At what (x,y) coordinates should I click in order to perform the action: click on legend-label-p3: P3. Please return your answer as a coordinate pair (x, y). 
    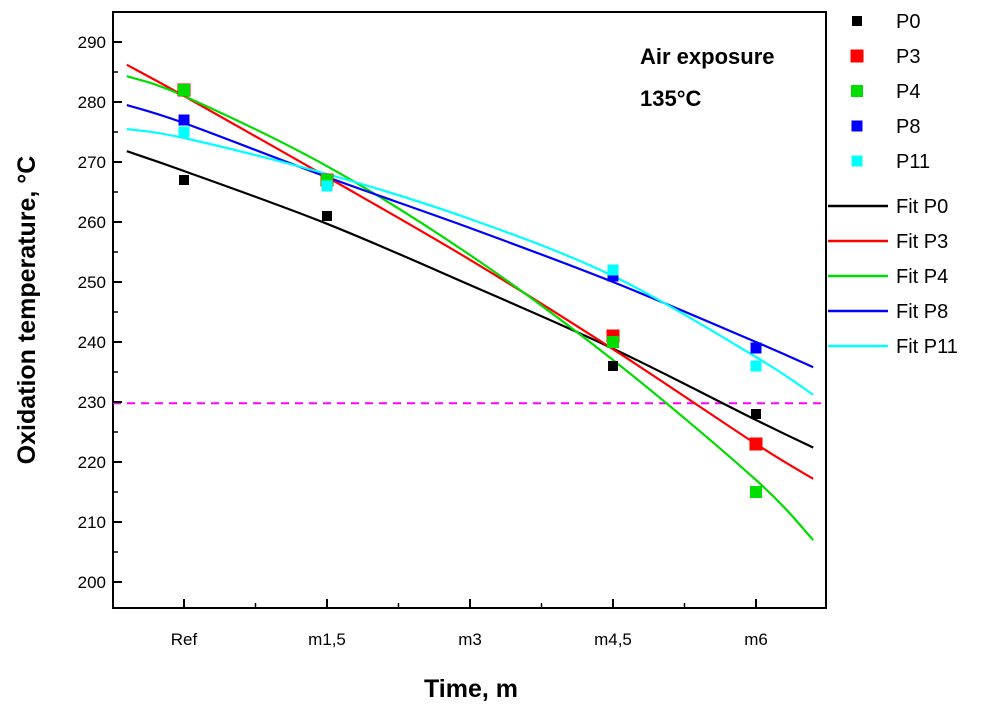
    Looking at the image, I should click on (908, 57).